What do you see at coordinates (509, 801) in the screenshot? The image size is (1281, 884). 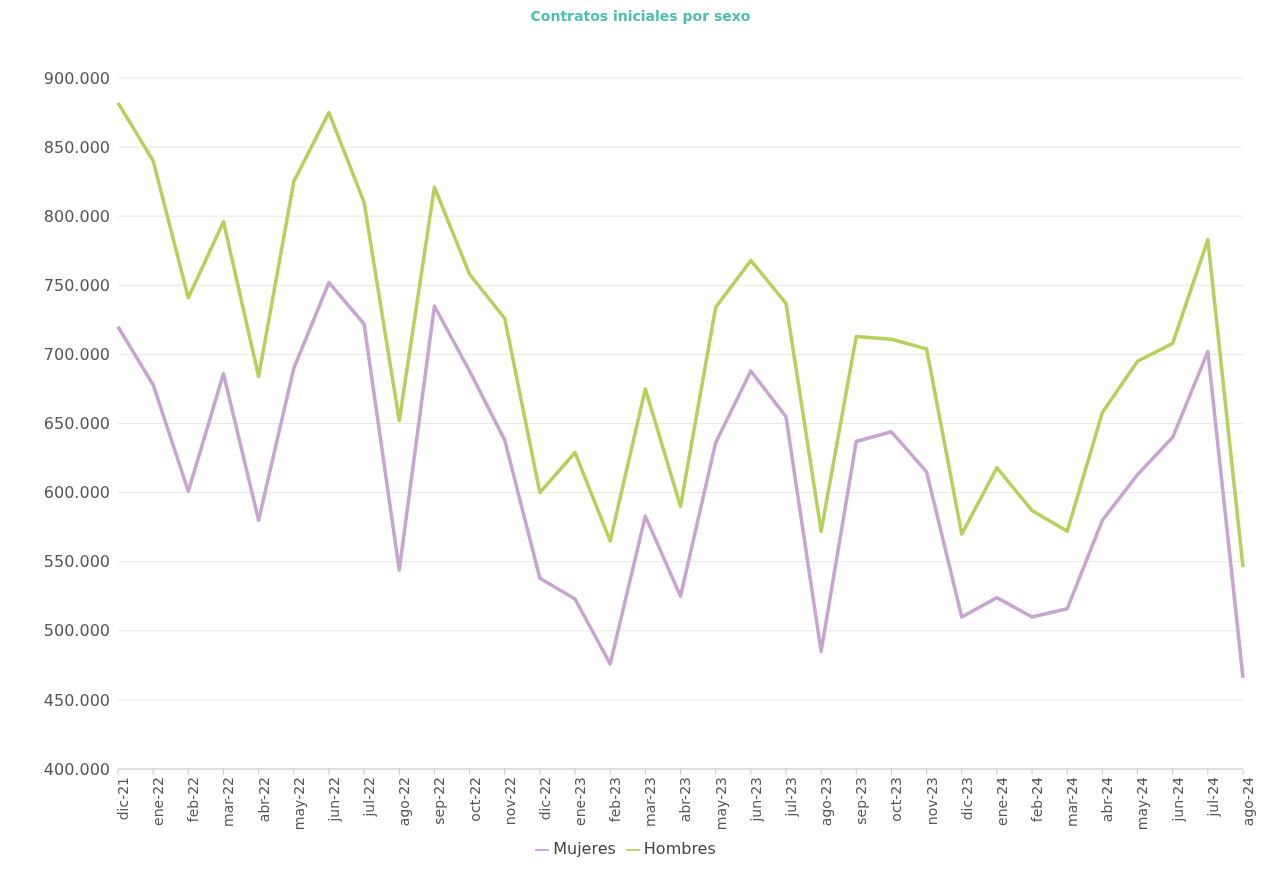 I see `x-tick-label: nov-22` at bounding box center [509, 801].